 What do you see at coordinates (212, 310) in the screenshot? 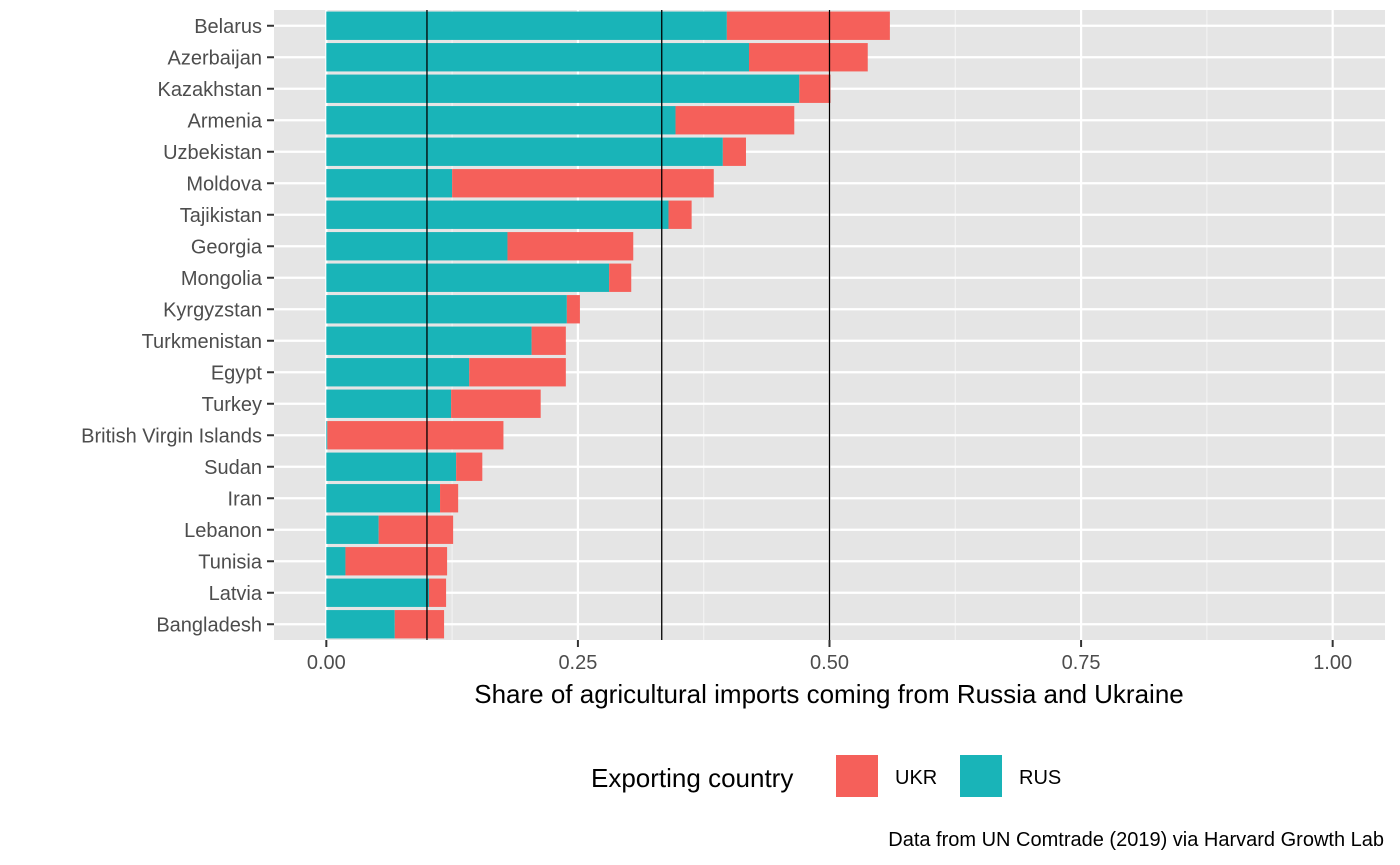
I see `y-tick-label: Kyrgyzstan` at bounding box center [212, 310].